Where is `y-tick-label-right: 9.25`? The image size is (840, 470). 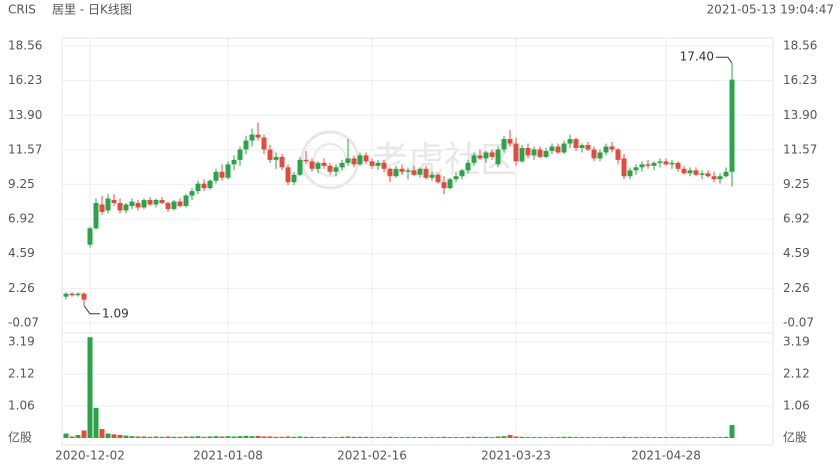 y-tick-label-right: 9.25 is located at coordinates (796, 184).